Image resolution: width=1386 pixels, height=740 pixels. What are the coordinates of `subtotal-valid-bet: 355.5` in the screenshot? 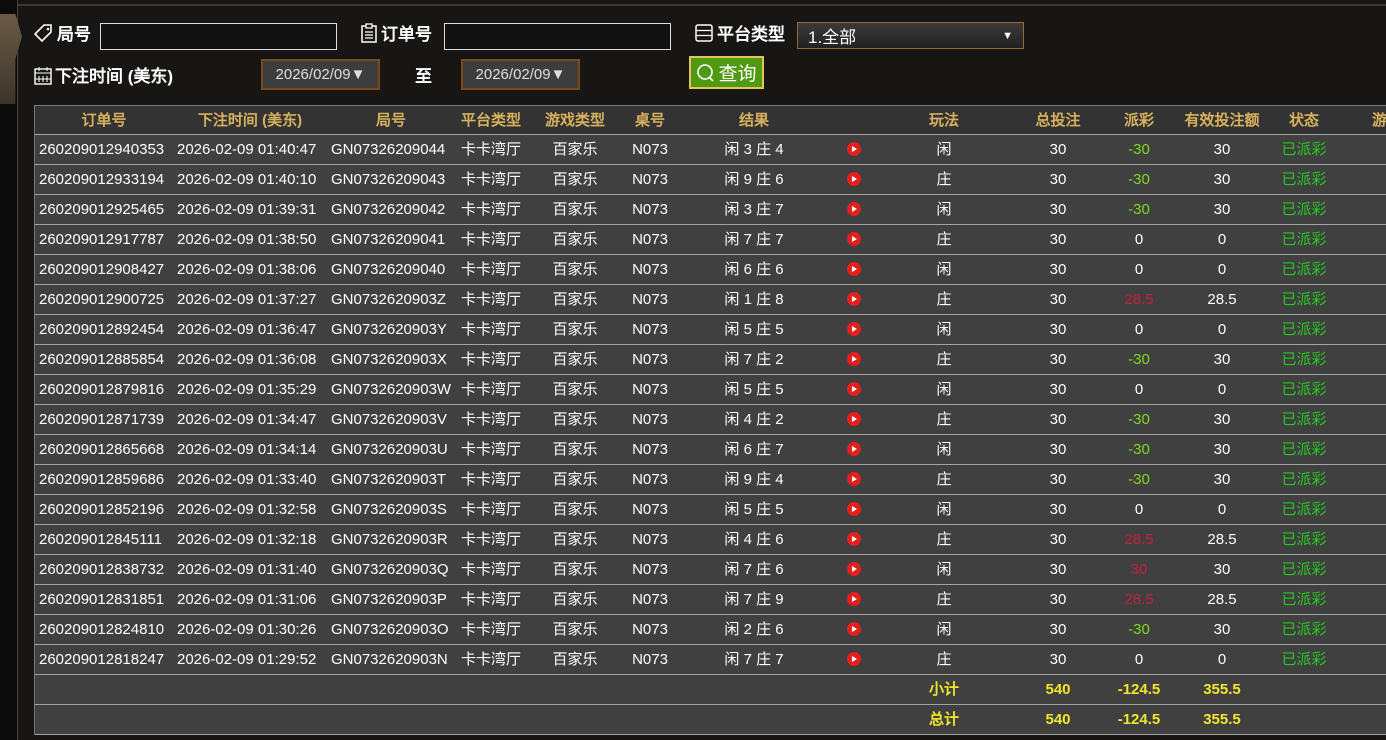 It's located at (1222, 689).